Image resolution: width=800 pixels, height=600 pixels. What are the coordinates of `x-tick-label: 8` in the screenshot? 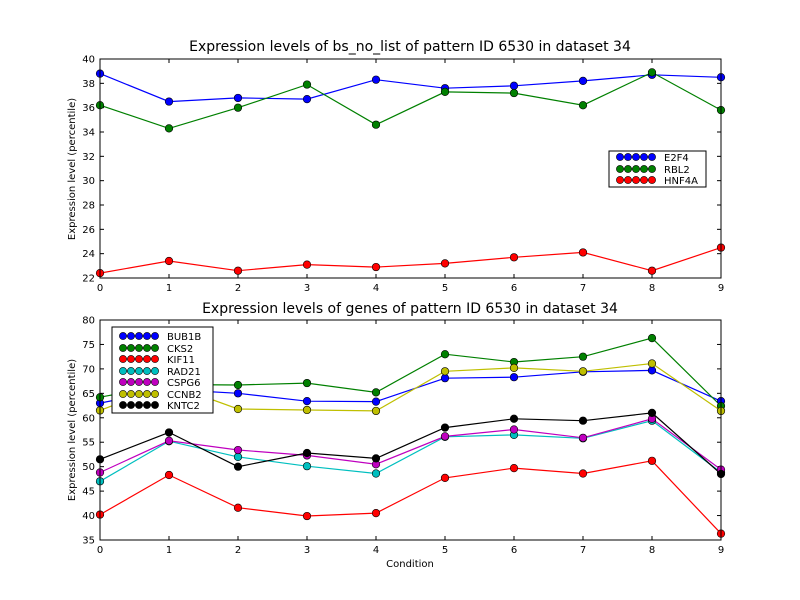 It's located at (652, 288).